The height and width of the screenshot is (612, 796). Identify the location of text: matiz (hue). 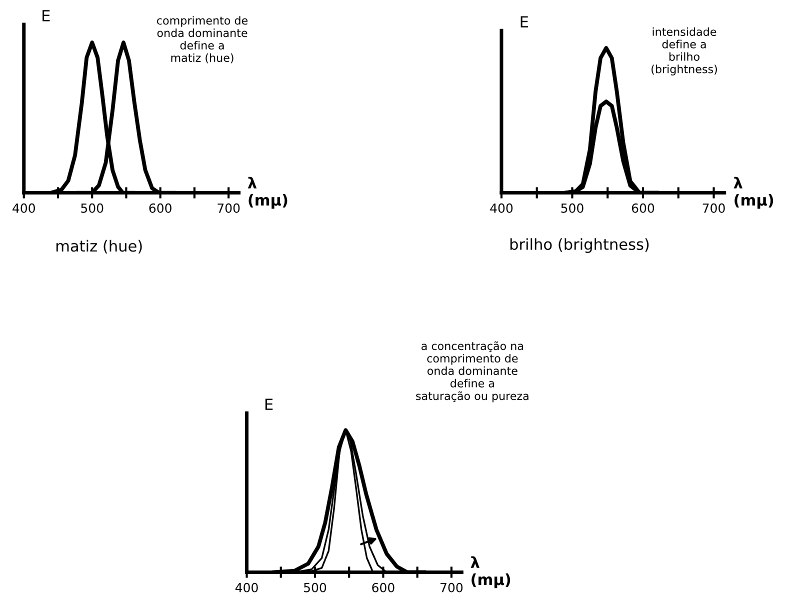
(99, 247).